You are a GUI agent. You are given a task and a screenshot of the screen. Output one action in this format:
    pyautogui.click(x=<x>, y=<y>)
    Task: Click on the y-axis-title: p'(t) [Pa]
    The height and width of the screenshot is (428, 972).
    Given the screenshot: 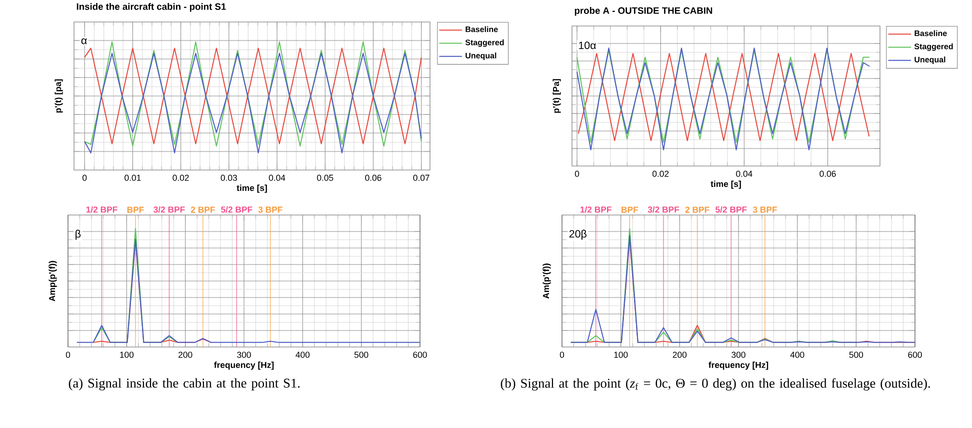 What is the action you would take?
    pyautogui.click(x=556, y=96)
    